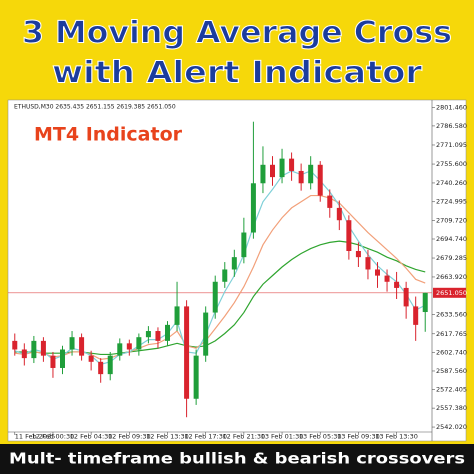 The width and height of the screenshot is (474, 474). Describe the element at coordinates (451, 258) in the screenshot. I see `y-tick-label: 2679.285` at that location.